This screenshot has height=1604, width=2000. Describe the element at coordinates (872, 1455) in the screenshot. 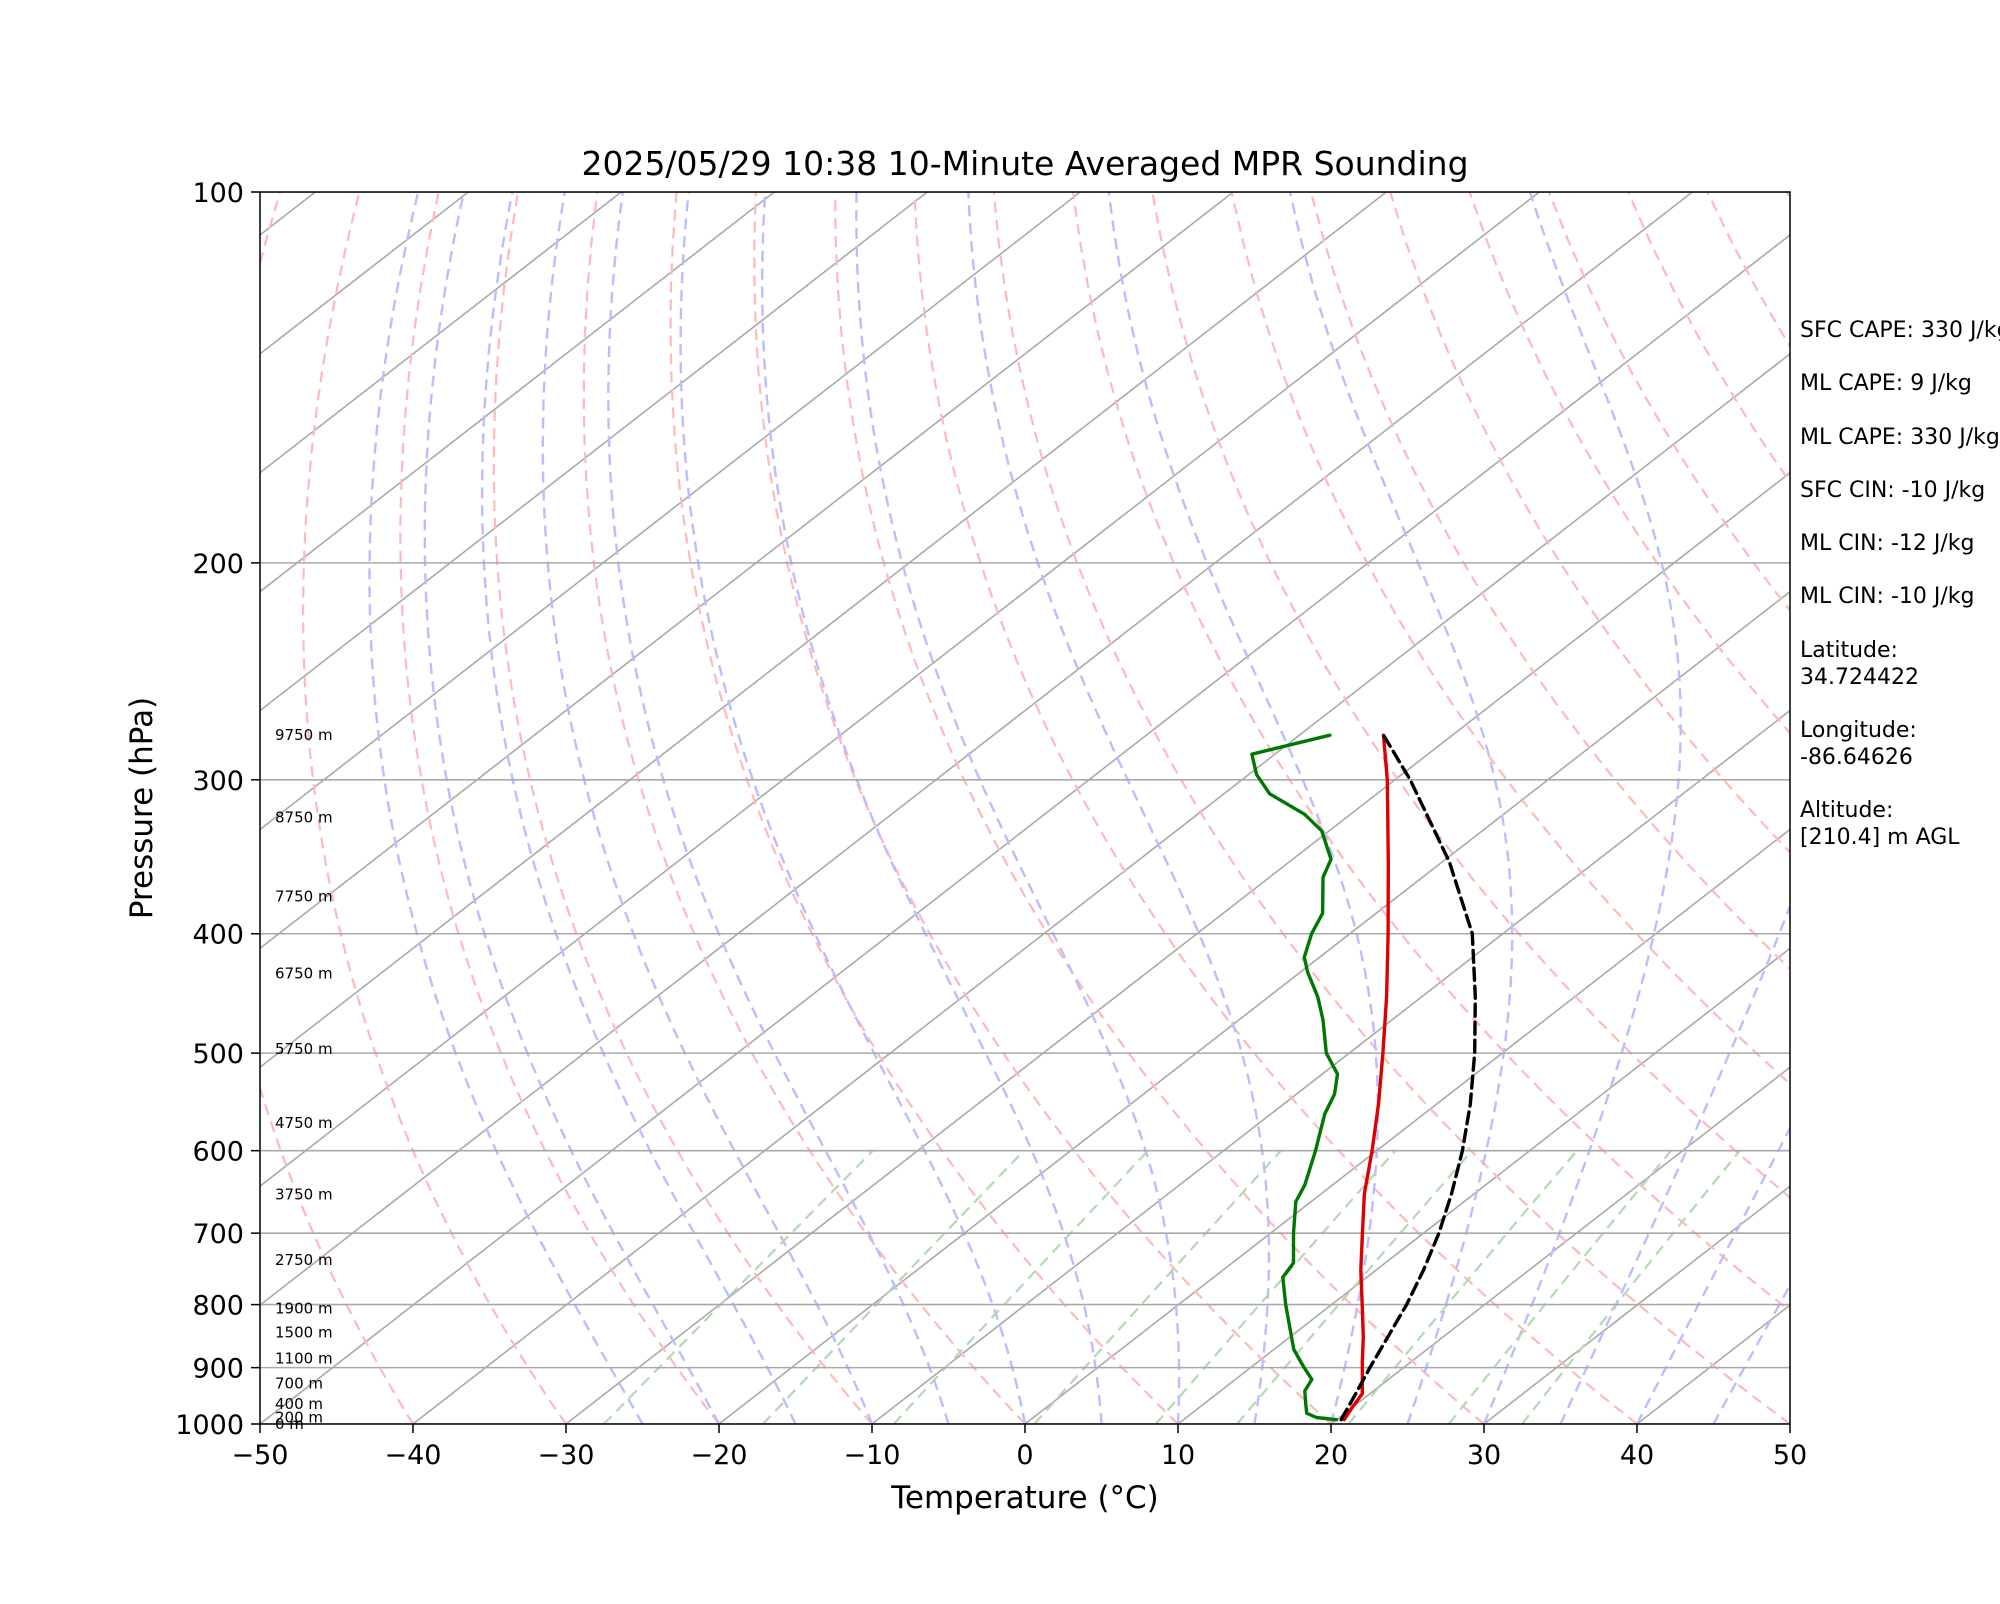

I see `x-tick-label: −10` at that location.